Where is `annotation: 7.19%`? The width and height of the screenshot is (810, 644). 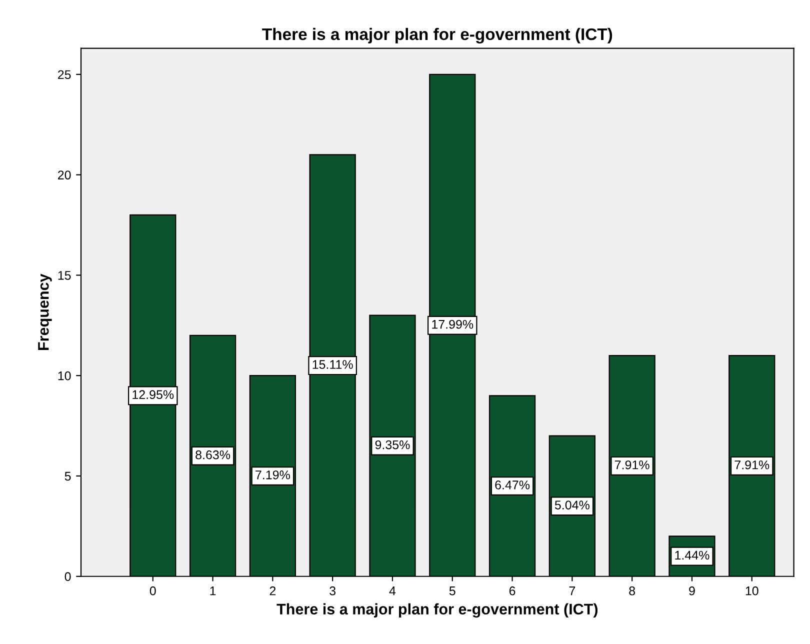
annotation: 7.19% is located at coordinates (273, 475).